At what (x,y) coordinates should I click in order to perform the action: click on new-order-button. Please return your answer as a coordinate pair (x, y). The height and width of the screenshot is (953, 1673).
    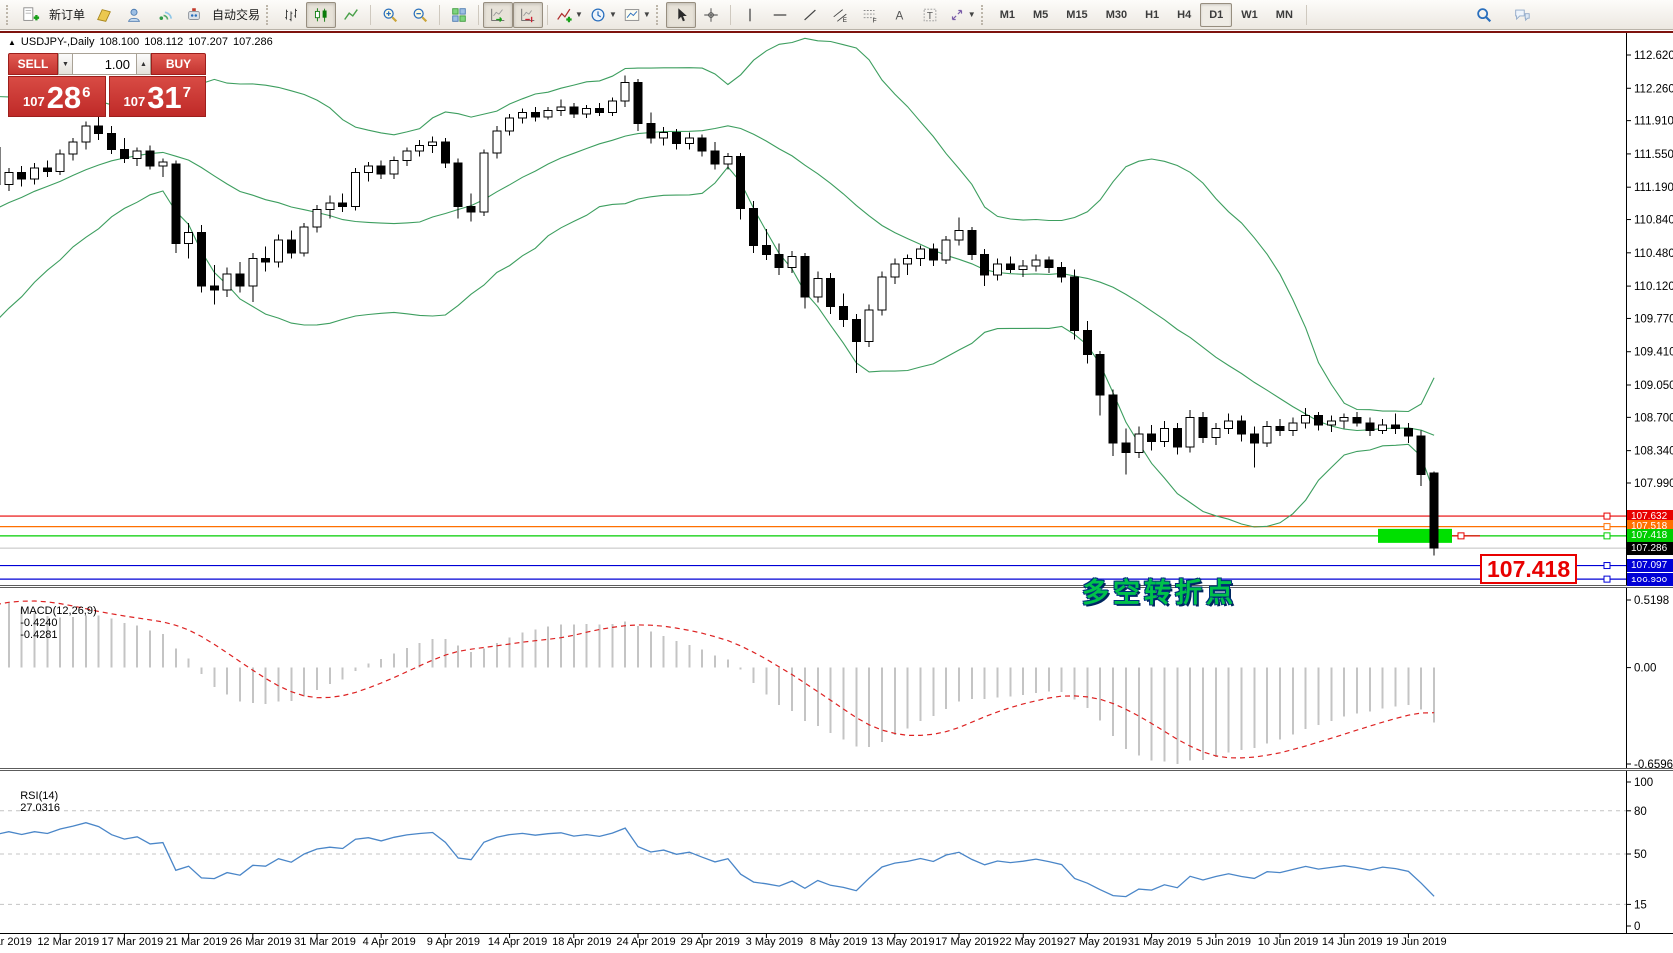
    Looking at the image, I should click on (31, 15).